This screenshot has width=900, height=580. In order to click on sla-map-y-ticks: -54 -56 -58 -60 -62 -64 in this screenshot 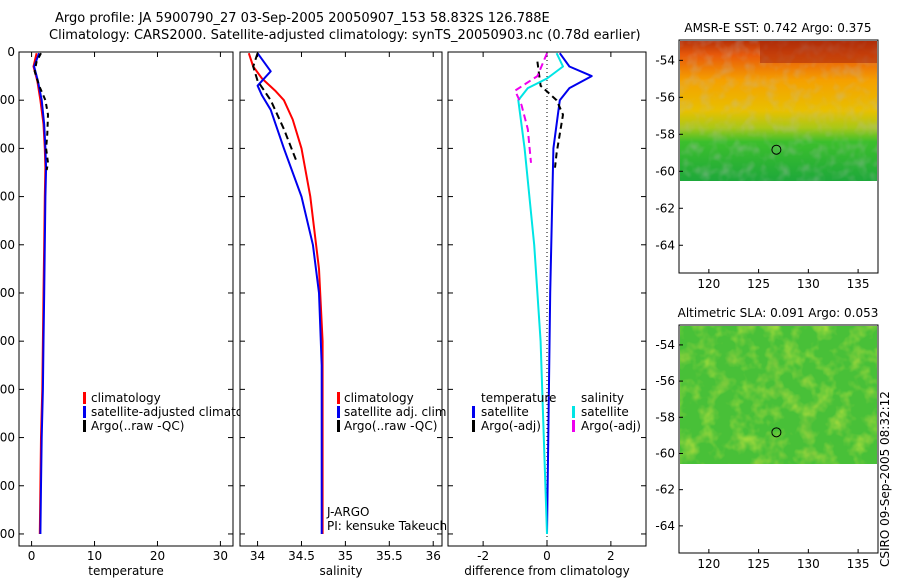, I will do `click(669, 435)`.